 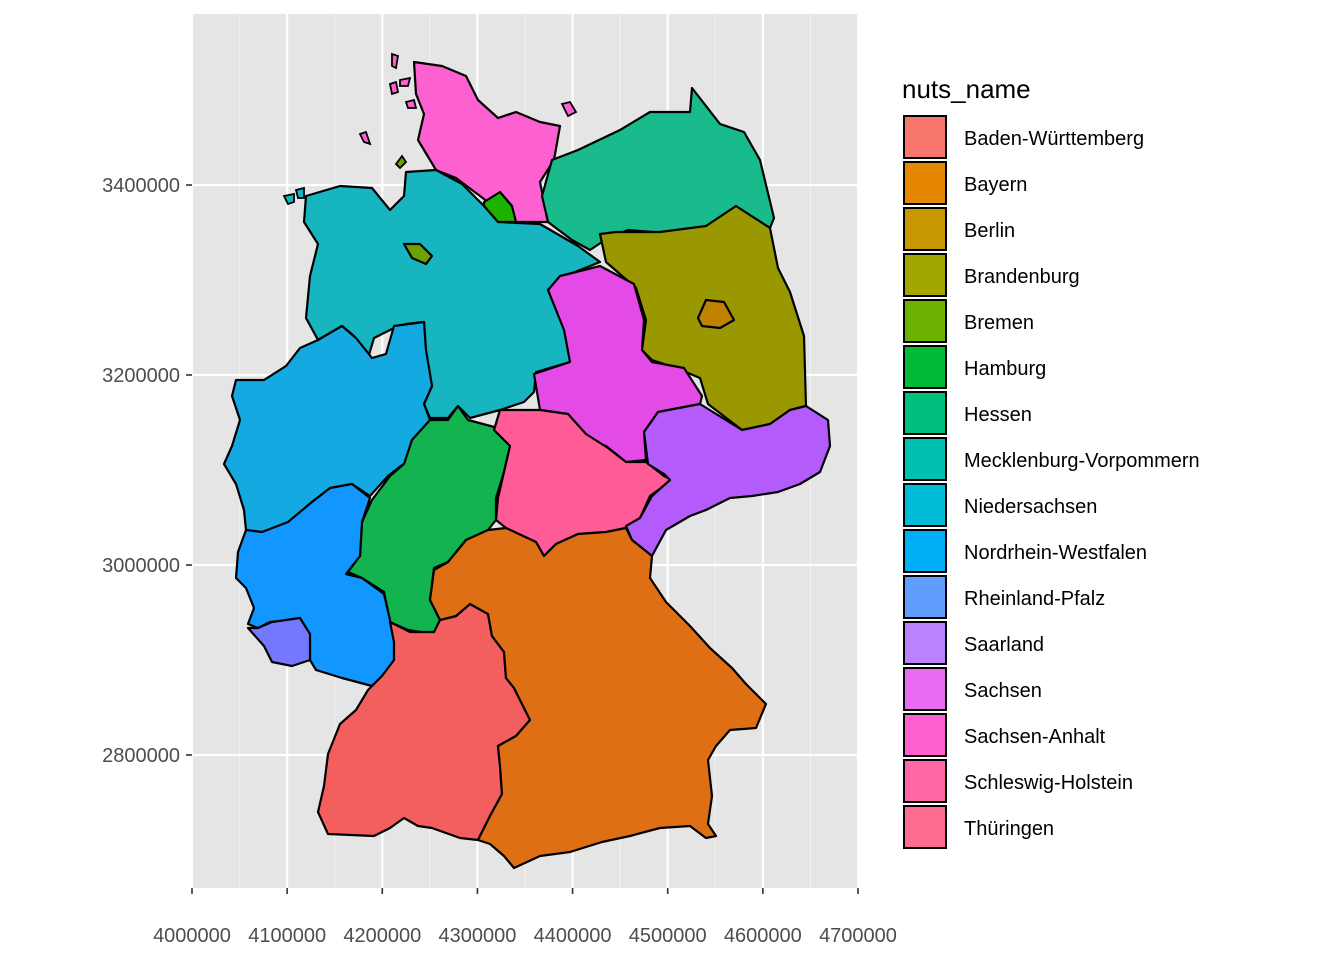 I want to click on region-berlin: Berlin, so click(x=716, y=314).